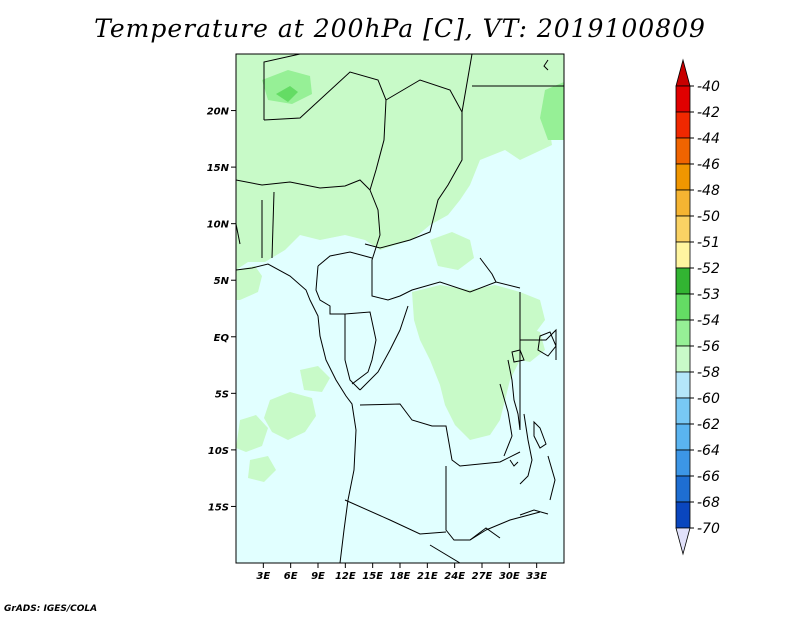  What do you see at coordinates (708, 399) in the screenshot?
I see `colorbar-label: -60` at bounding box center [708, 399].